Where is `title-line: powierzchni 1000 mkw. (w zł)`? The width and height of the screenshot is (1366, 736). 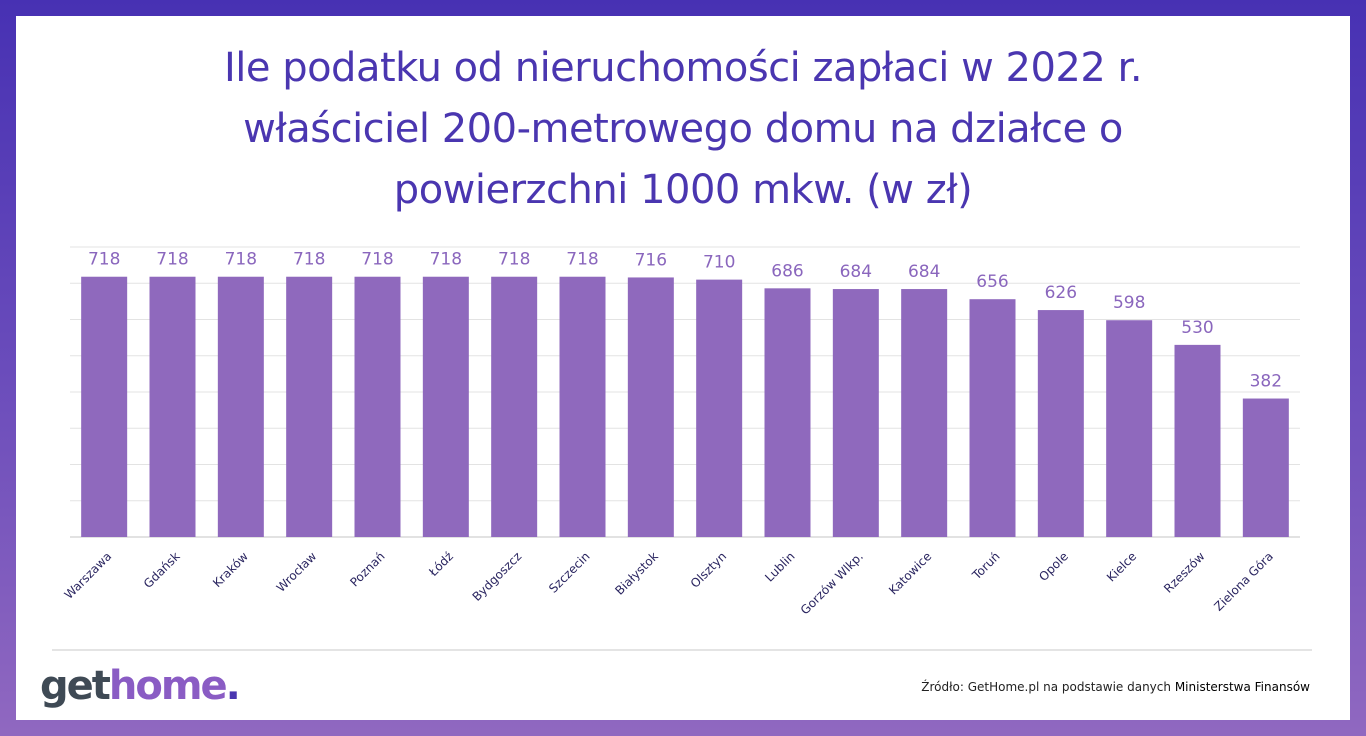
title-line: powierzchni 1000 mkw. (w zł) is located at coordinates (683, 190).